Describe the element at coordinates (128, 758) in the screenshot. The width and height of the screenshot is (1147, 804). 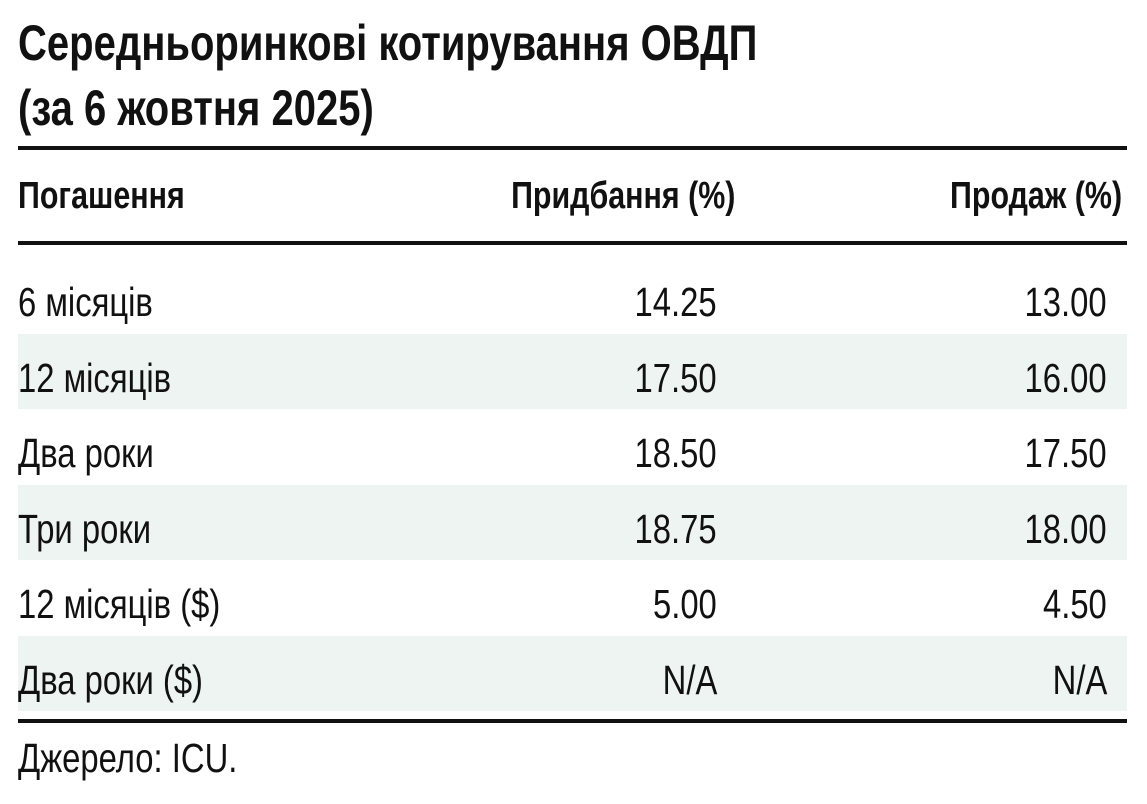
I see `source: Джерело: ICU.` at that location.